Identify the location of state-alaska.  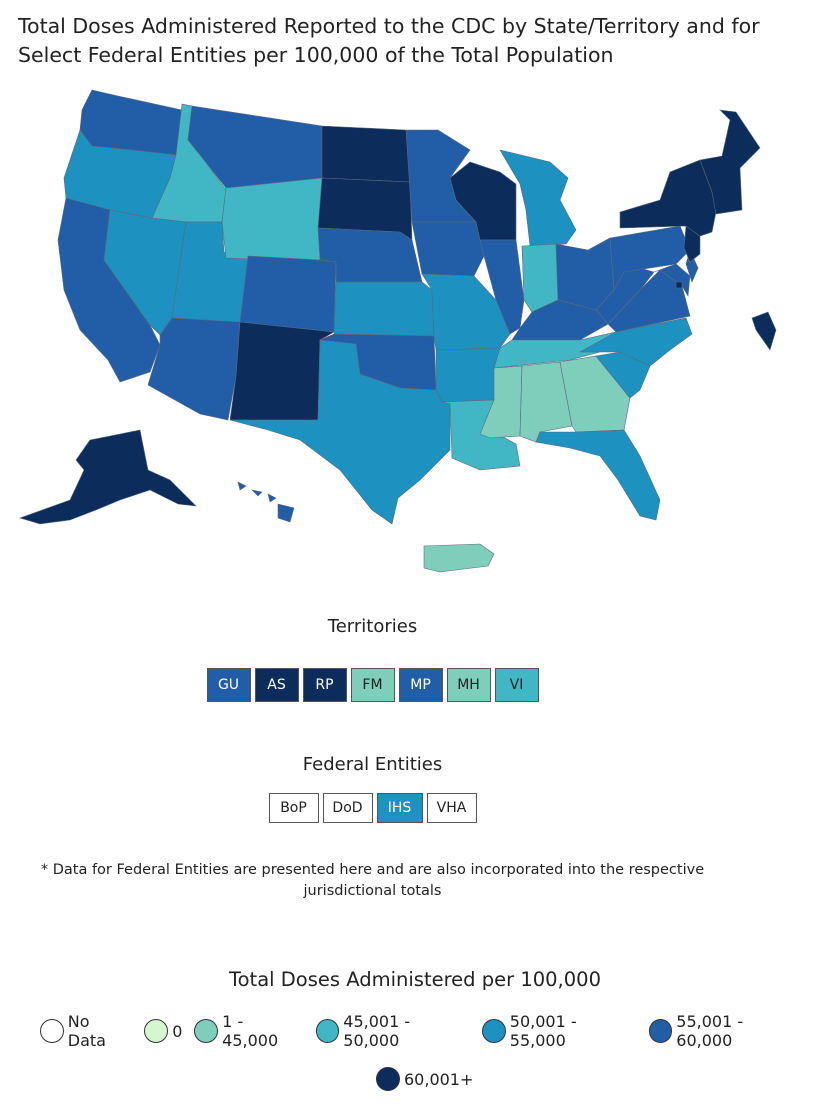
(108, 477).